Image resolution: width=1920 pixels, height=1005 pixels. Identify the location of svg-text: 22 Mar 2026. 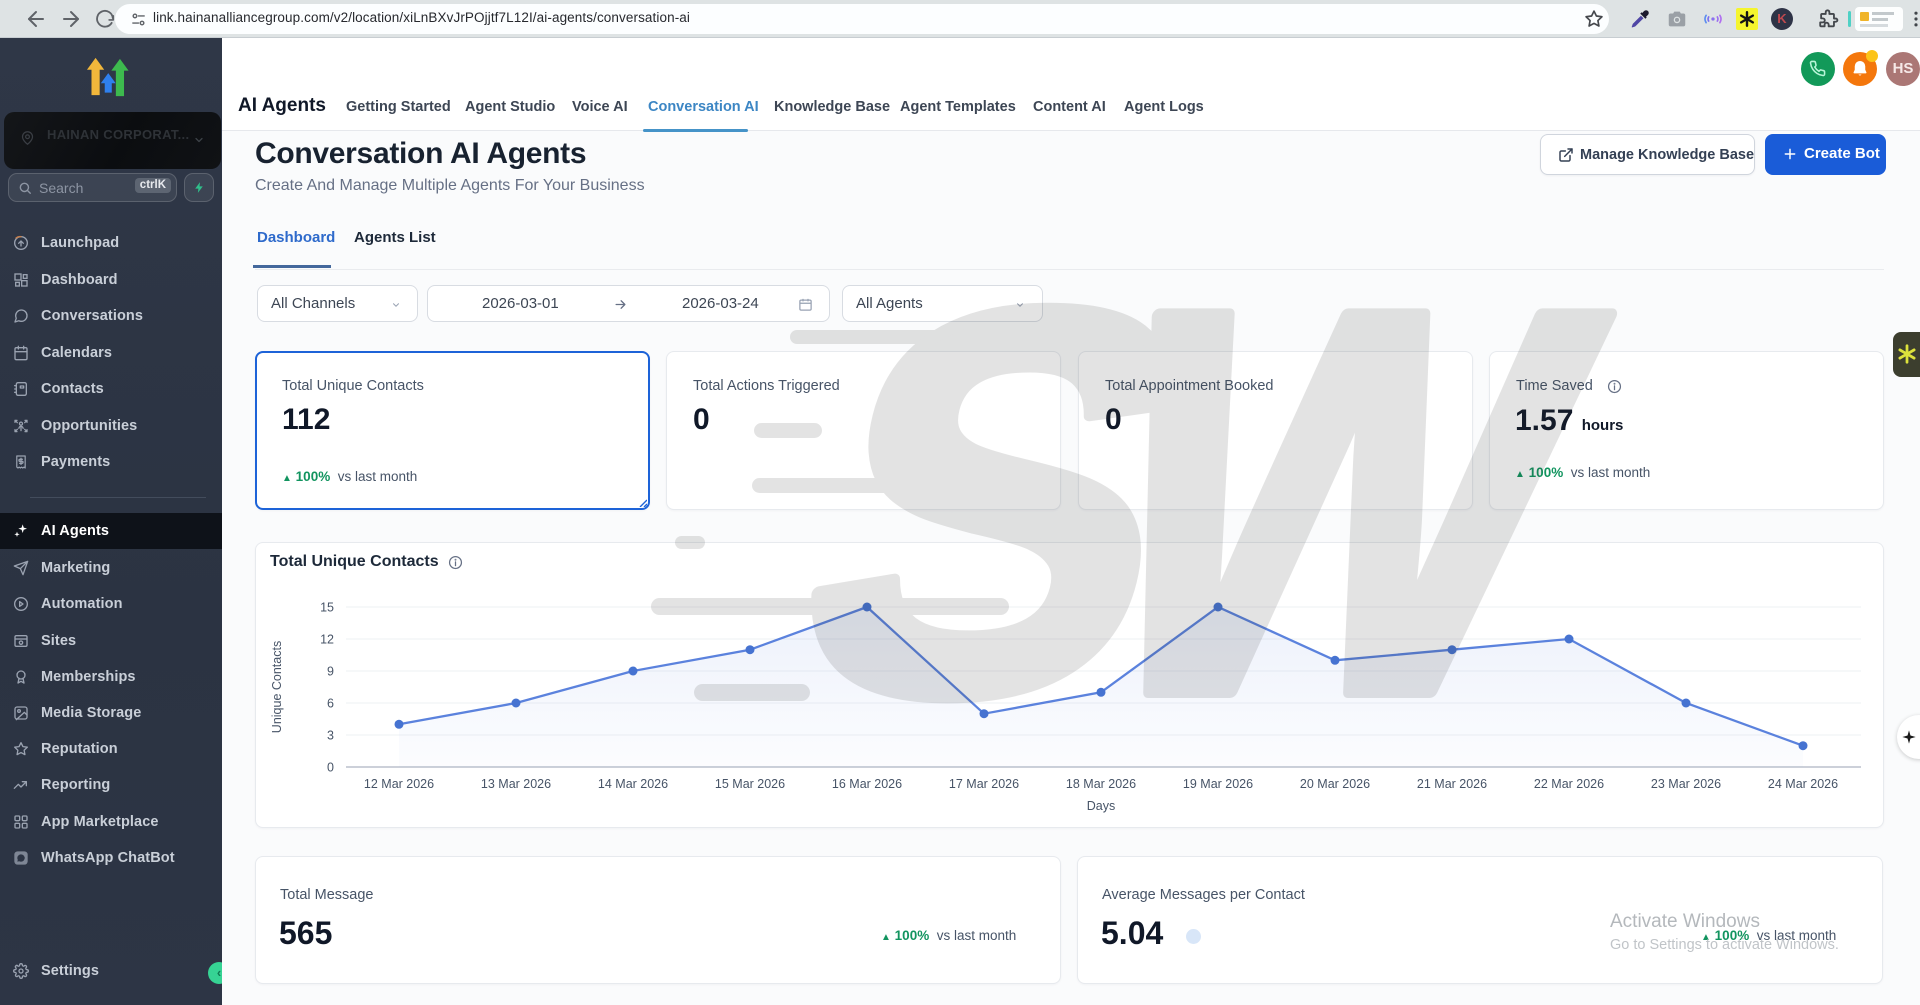
(1569, 784).